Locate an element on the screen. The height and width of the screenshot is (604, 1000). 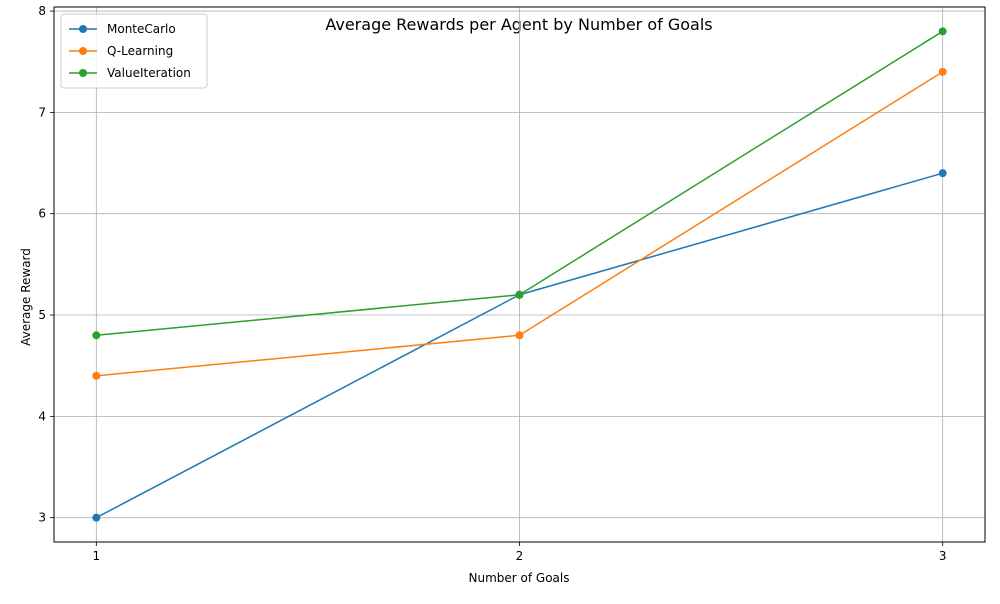
y-tick-label-4: 6 is located at coordinates (42, 214).